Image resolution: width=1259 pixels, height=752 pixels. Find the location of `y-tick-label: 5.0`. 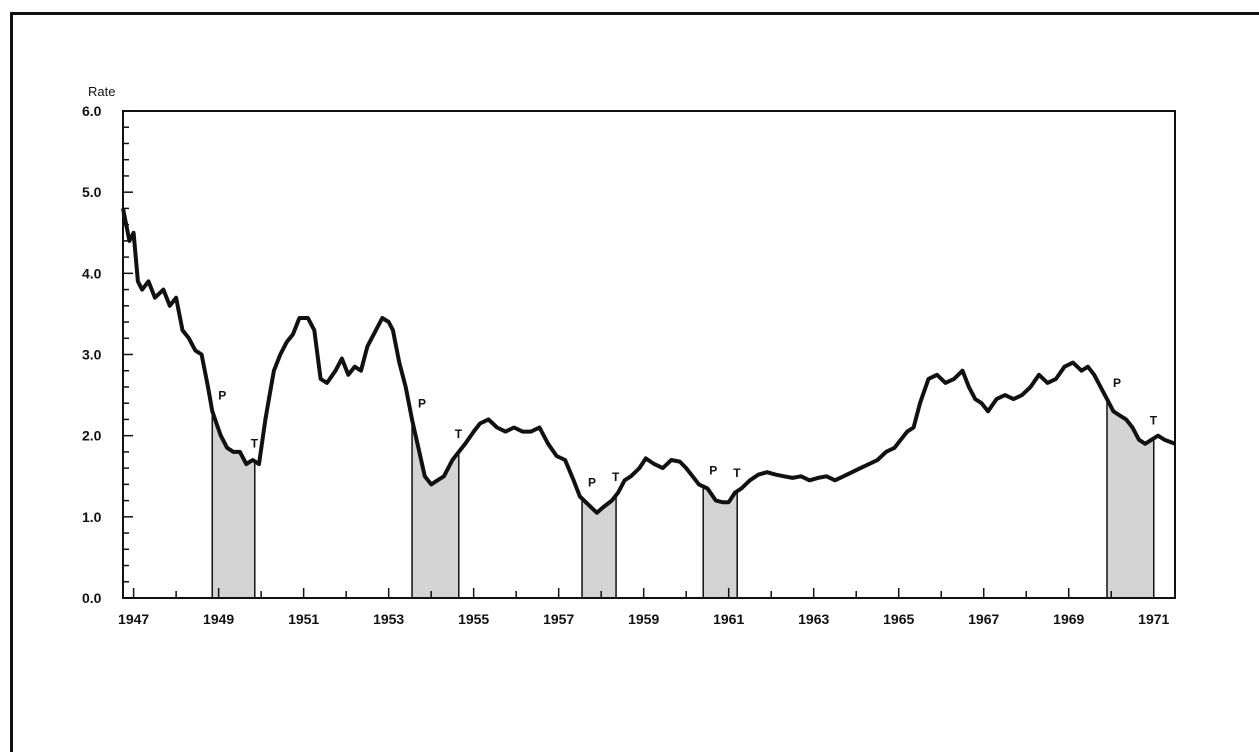

y-tick-label: 5.0 is located at coordinates (92, 192).